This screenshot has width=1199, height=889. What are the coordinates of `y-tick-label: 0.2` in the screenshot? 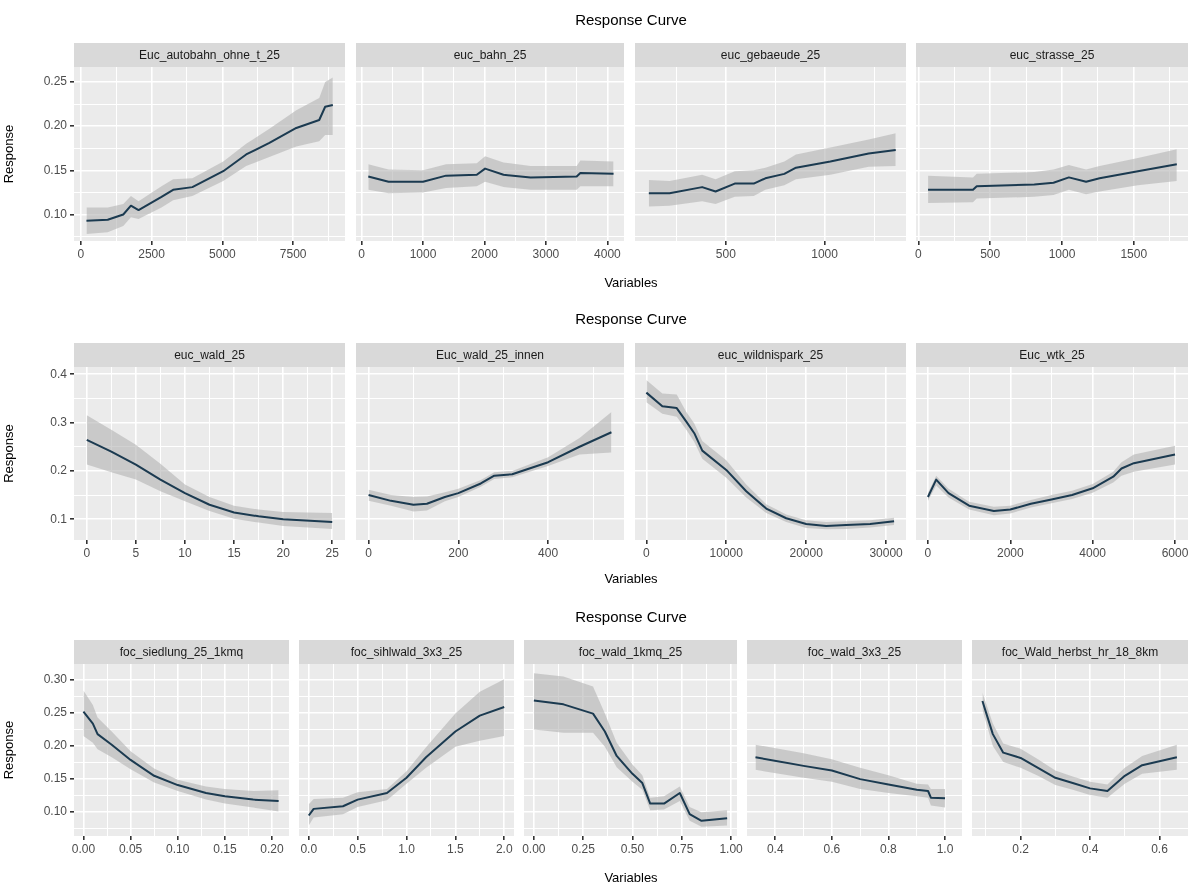 It's located at (59, 470).